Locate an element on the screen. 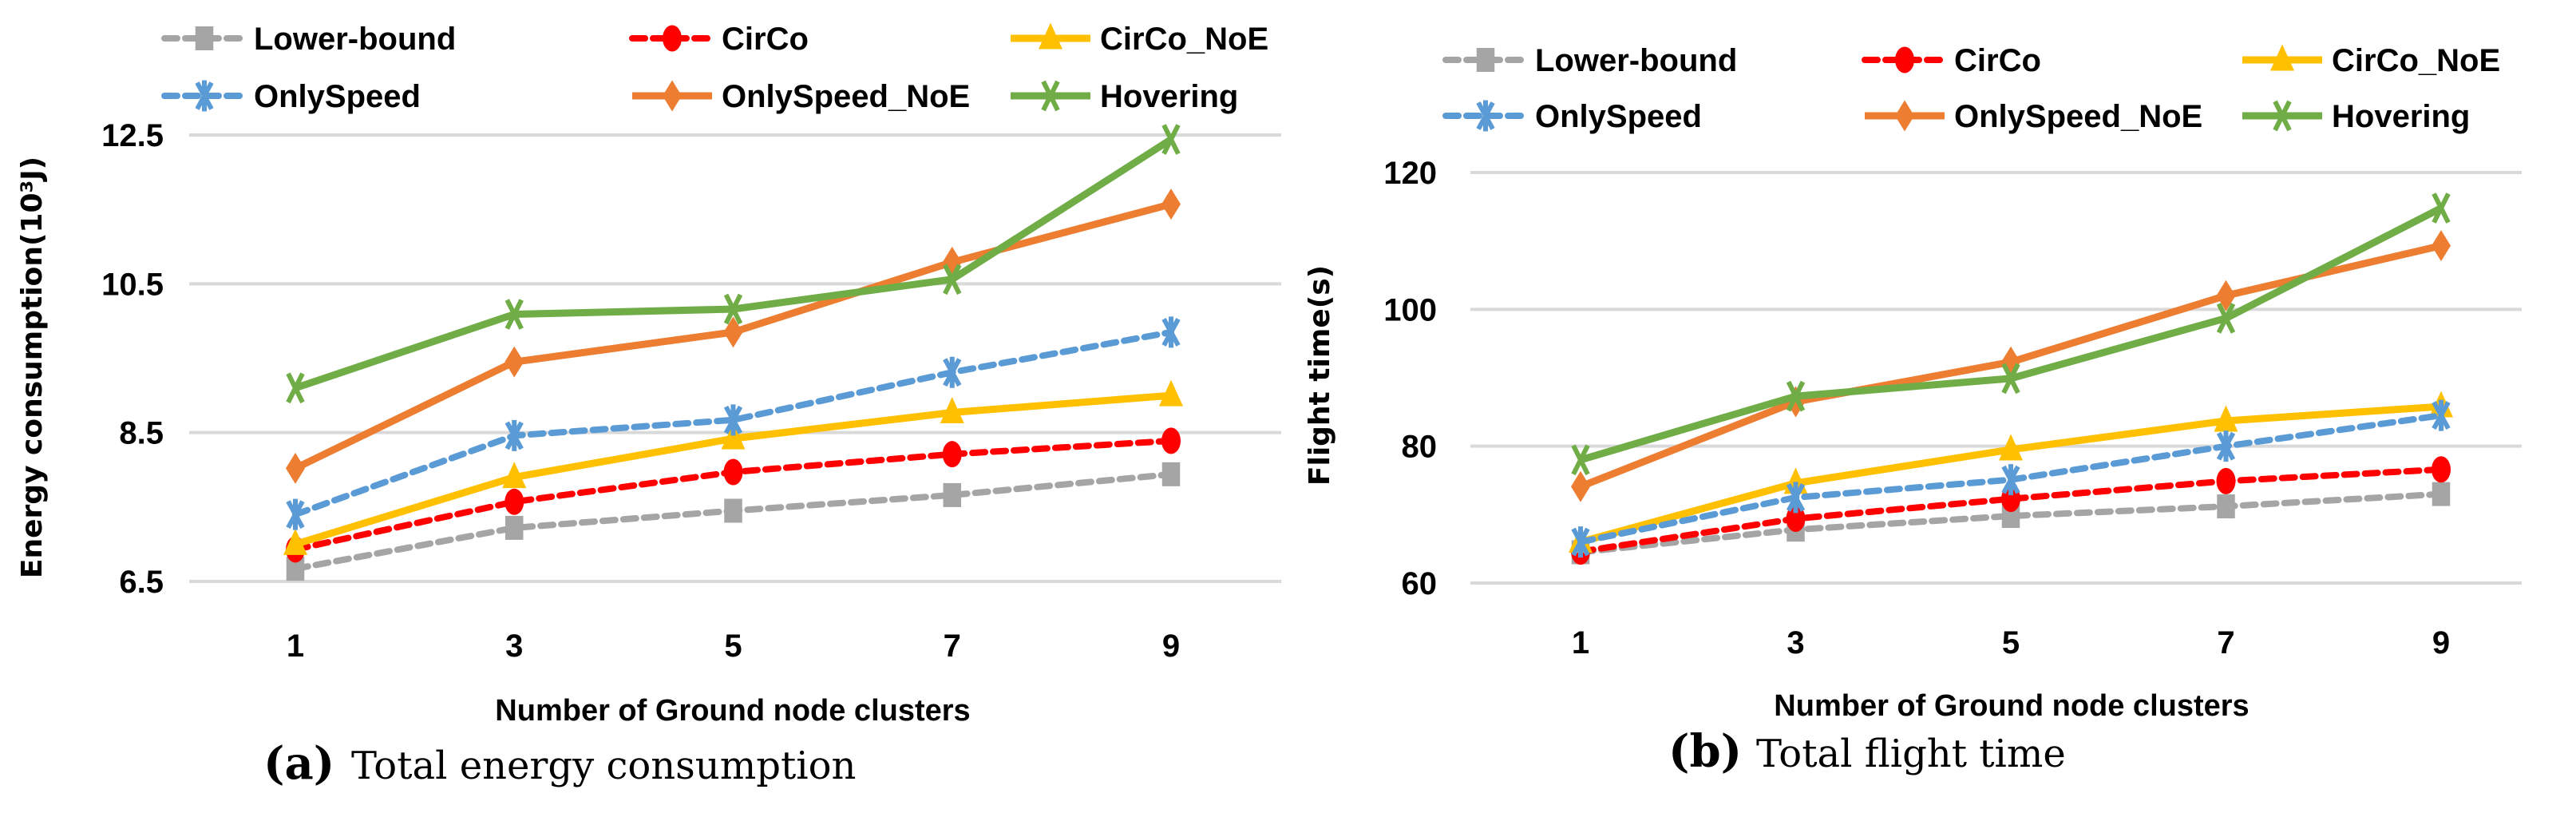 The height and width of the screenshot is (829, 2576). y-tick-label: 120 is located at coordinates (1410, 173).